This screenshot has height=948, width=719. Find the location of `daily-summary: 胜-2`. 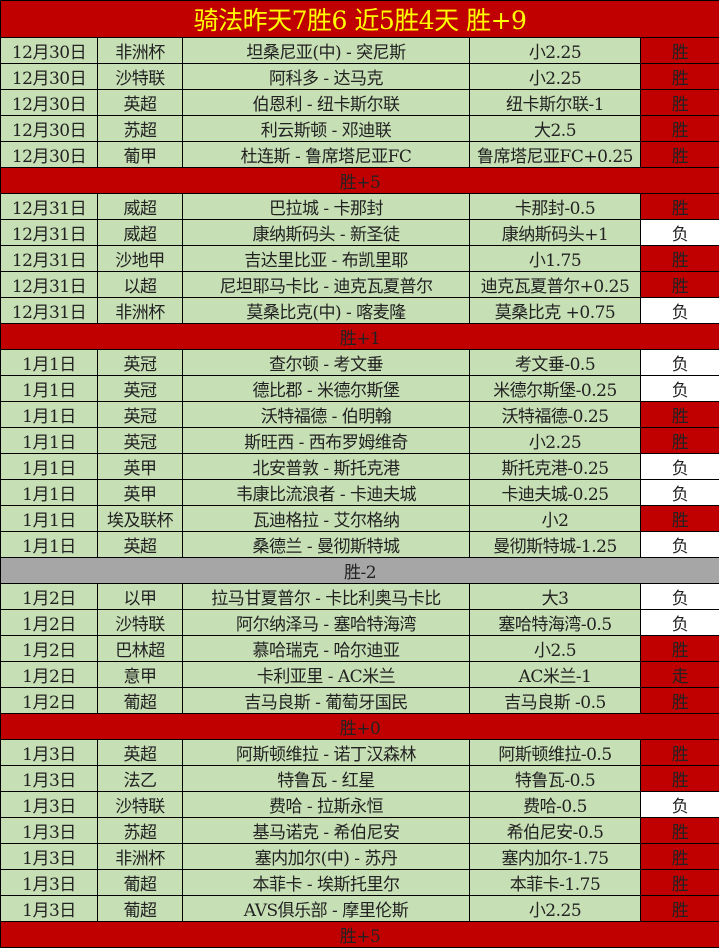

daily-summary: 胜-2 is located at coordinates (360, 571).